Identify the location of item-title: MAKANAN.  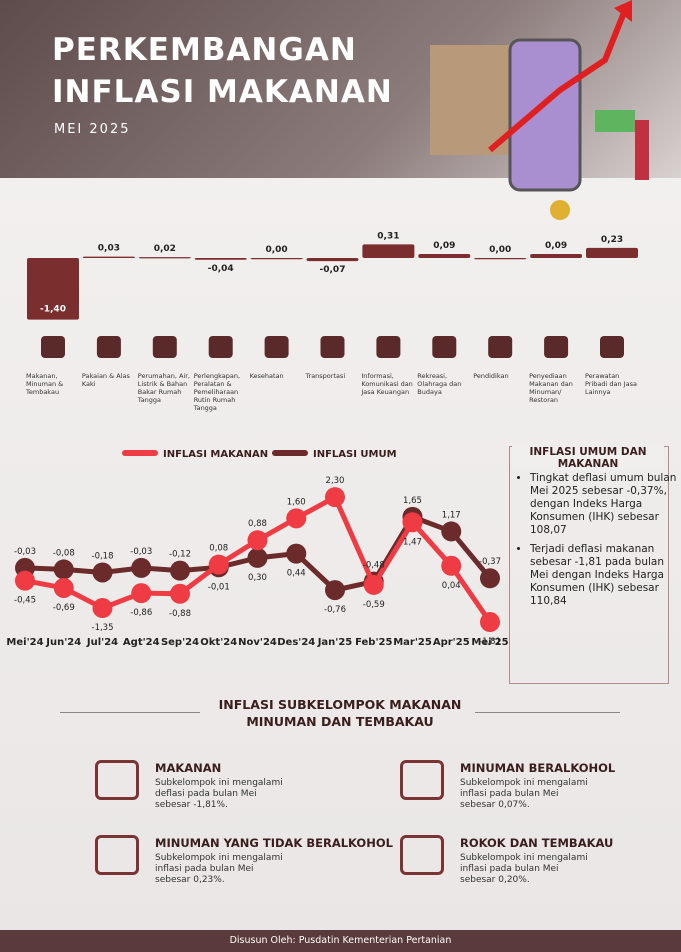
(188, 768).